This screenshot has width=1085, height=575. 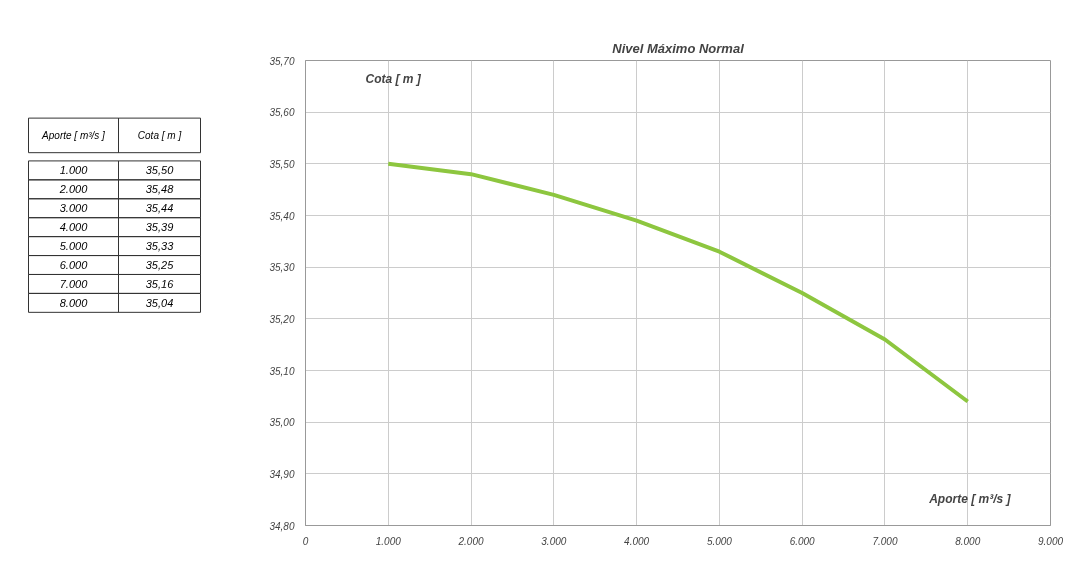 What do you see at coordinates (282, 268) in the screenshot?
I see `y-tick-label: 35,30` at bounding box center [282, 268].